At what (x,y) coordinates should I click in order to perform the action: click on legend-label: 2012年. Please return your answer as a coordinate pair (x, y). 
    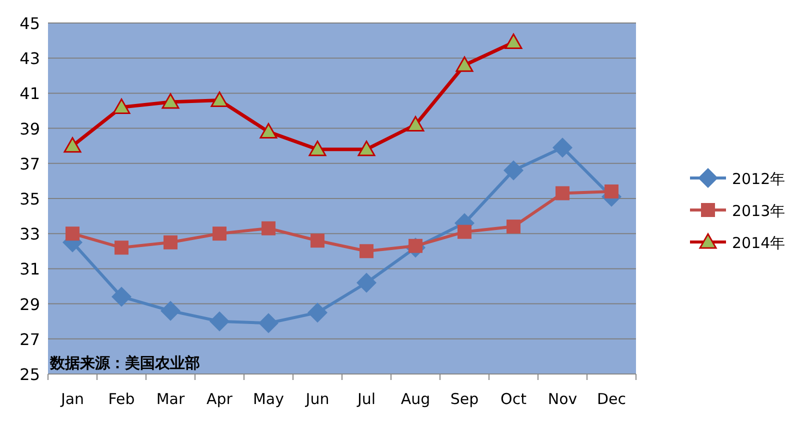
    Looking at the image, I should click on (759, 179).